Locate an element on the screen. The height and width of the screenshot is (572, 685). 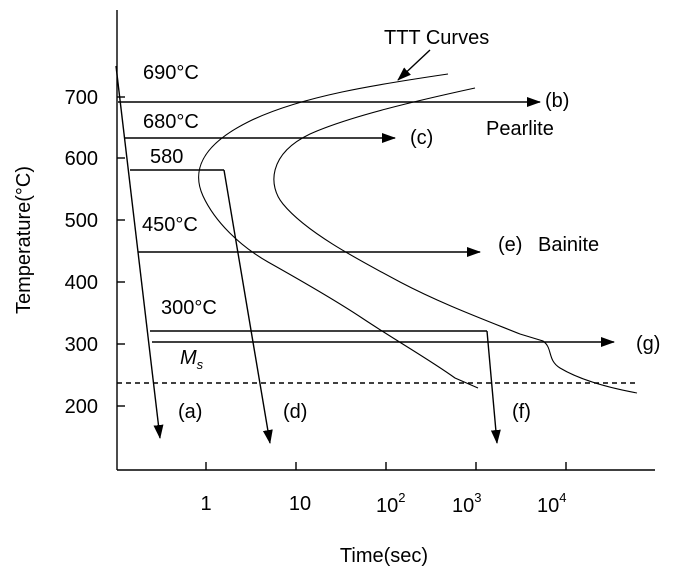
y-tick-400: 400 is located at coordinates (81, 283).